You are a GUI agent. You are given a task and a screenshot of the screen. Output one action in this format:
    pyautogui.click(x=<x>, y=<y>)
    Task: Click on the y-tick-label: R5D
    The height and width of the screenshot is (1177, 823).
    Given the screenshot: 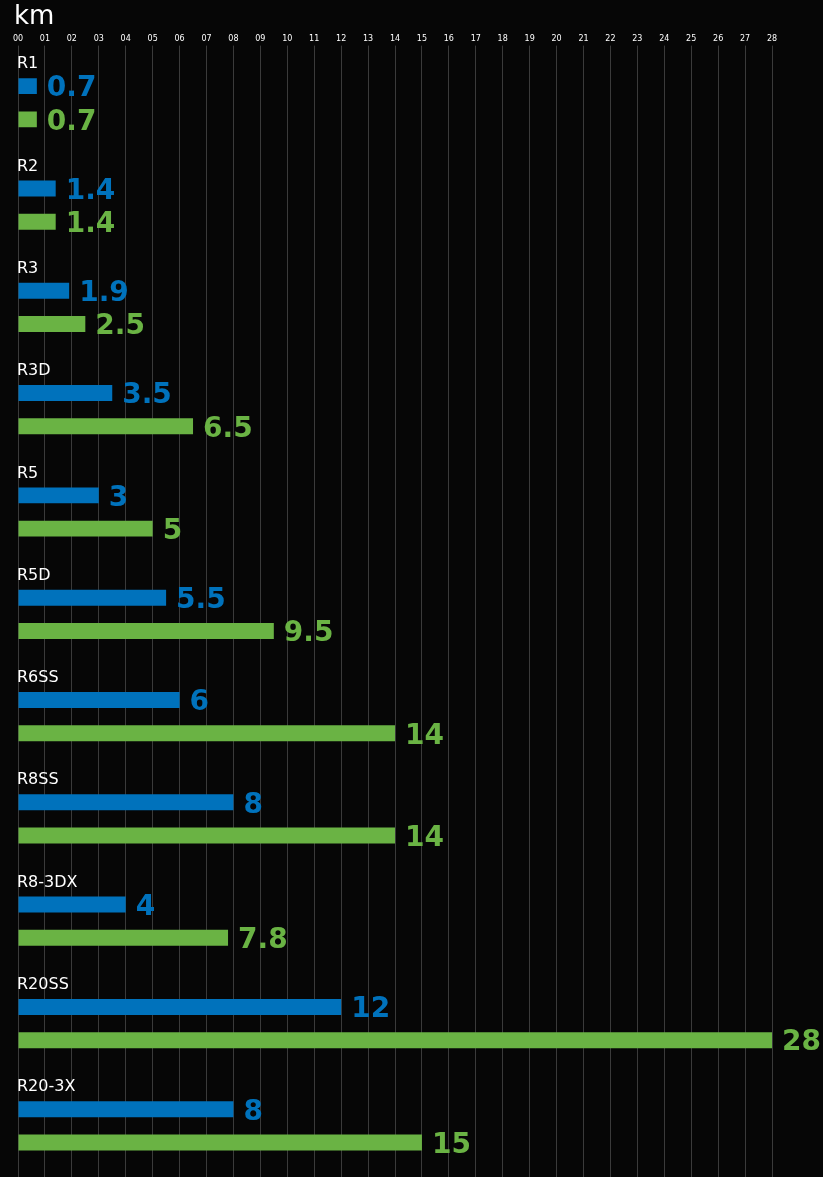 What is the action you would take?
    pyautogui.click(x=34, y=574)
    